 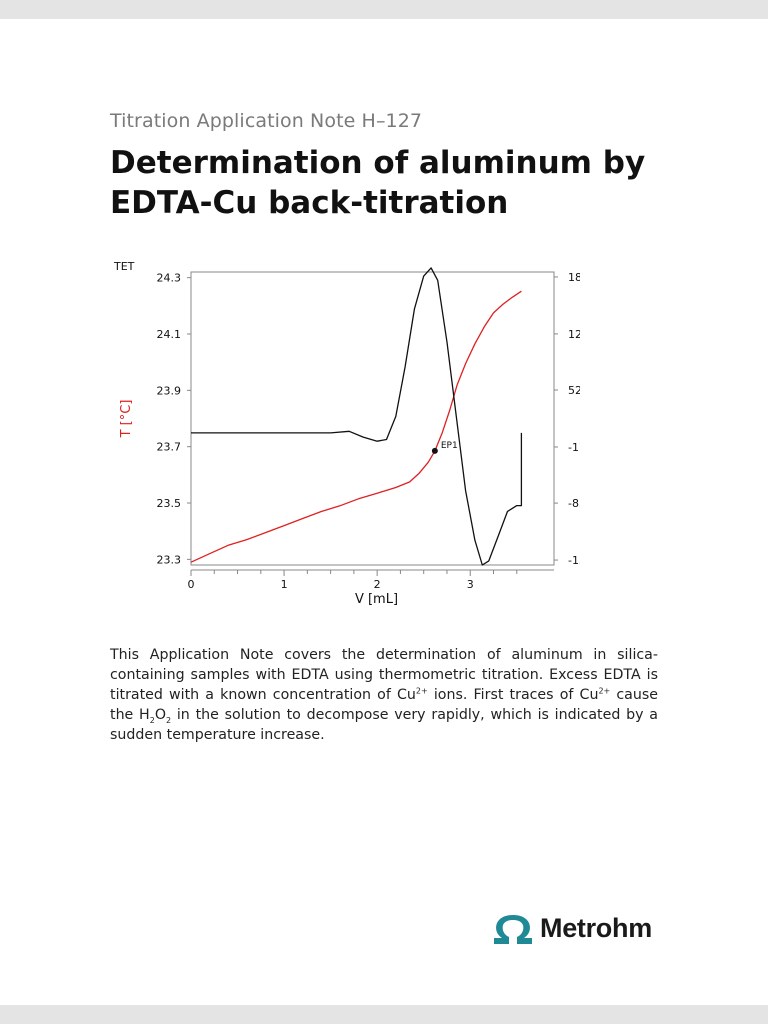 What do you see at coordinates (574, 447) in the screenshot?
I see `right-tick-label: -17` at bounding box center [574, 447].